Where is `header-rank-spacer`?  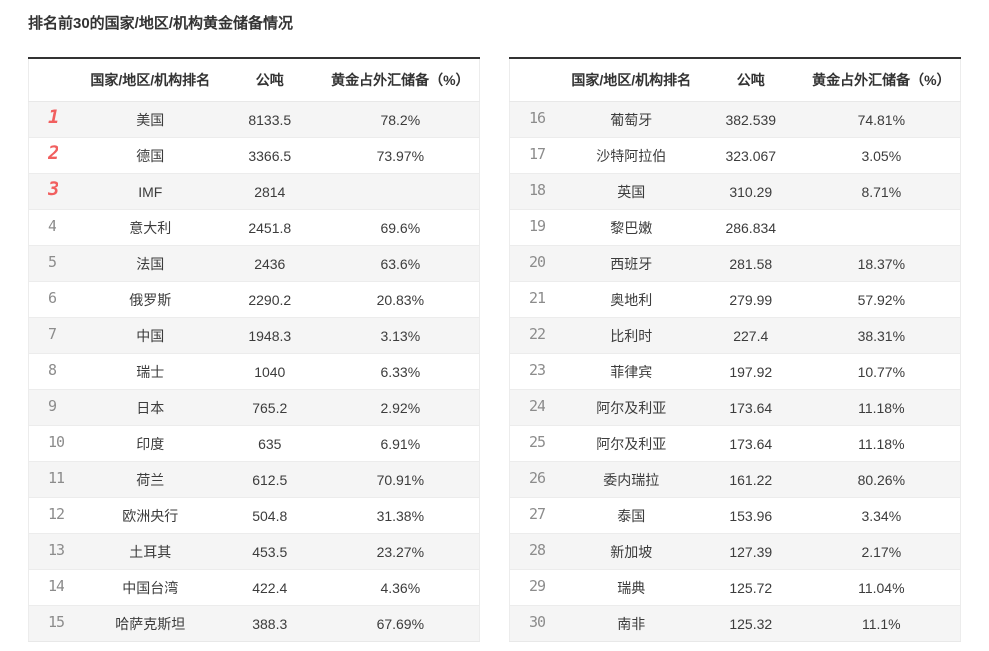
header-rank-spacer is located at coordinates (55, 80).